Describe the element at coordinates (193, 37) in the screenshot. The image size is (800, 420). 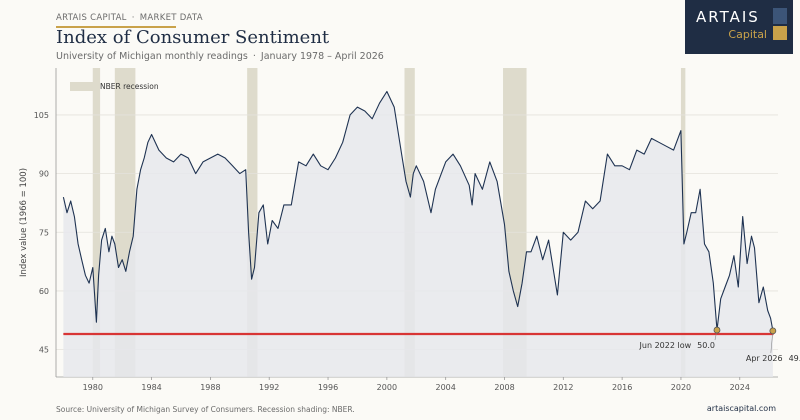
I see `page-title: Index of Consumer Sentiment` at that location.